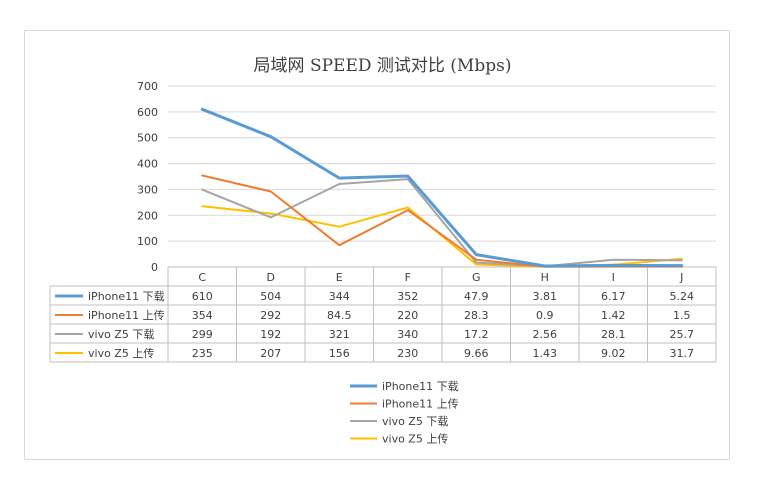 This screenshot has width=765, height=488. I want to click on table-cell-value: 321, so click(339, 334).